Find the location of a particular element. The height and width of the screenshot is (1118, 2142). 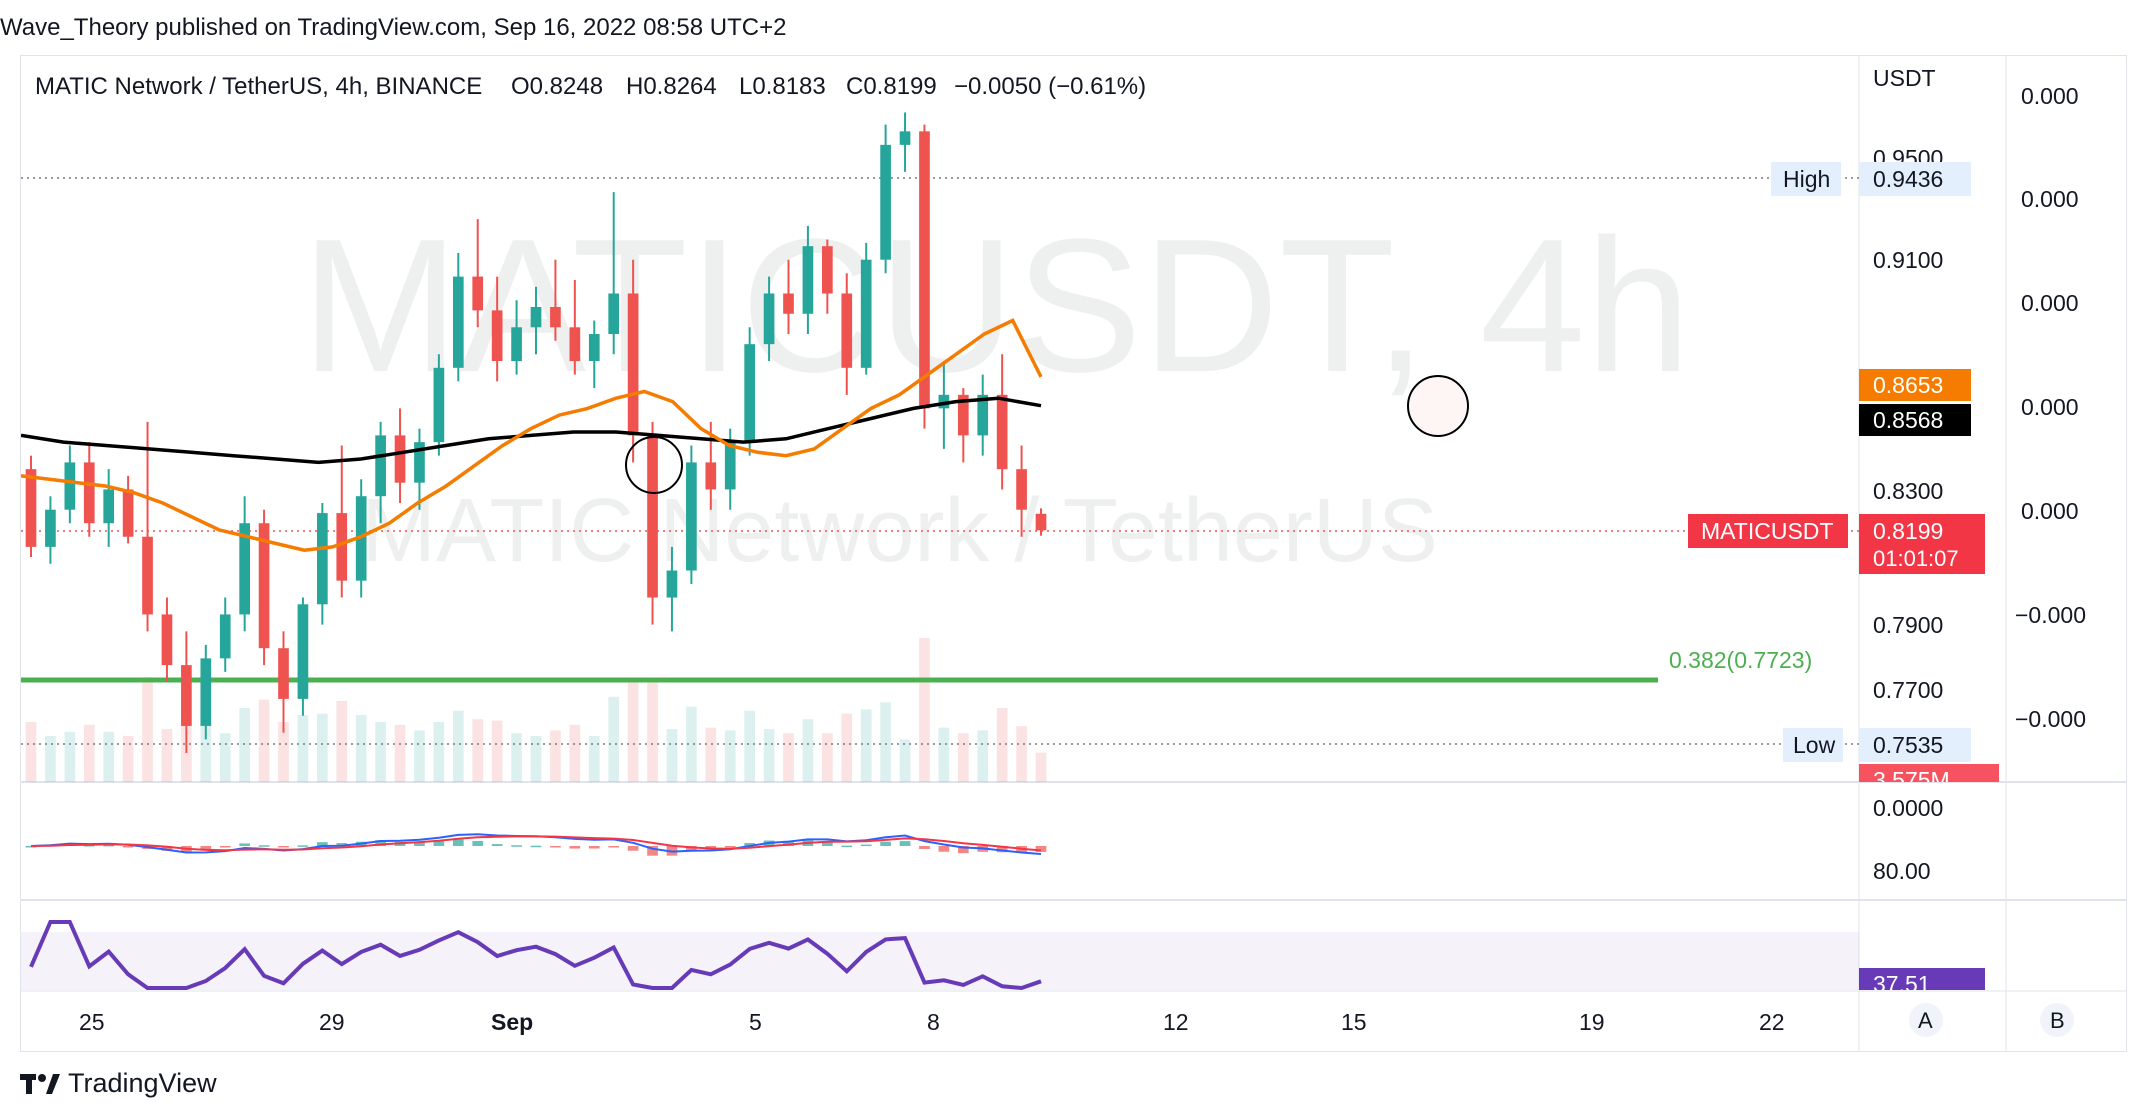

secondary-scale-button: B is located at coordinates (2057, 1020).